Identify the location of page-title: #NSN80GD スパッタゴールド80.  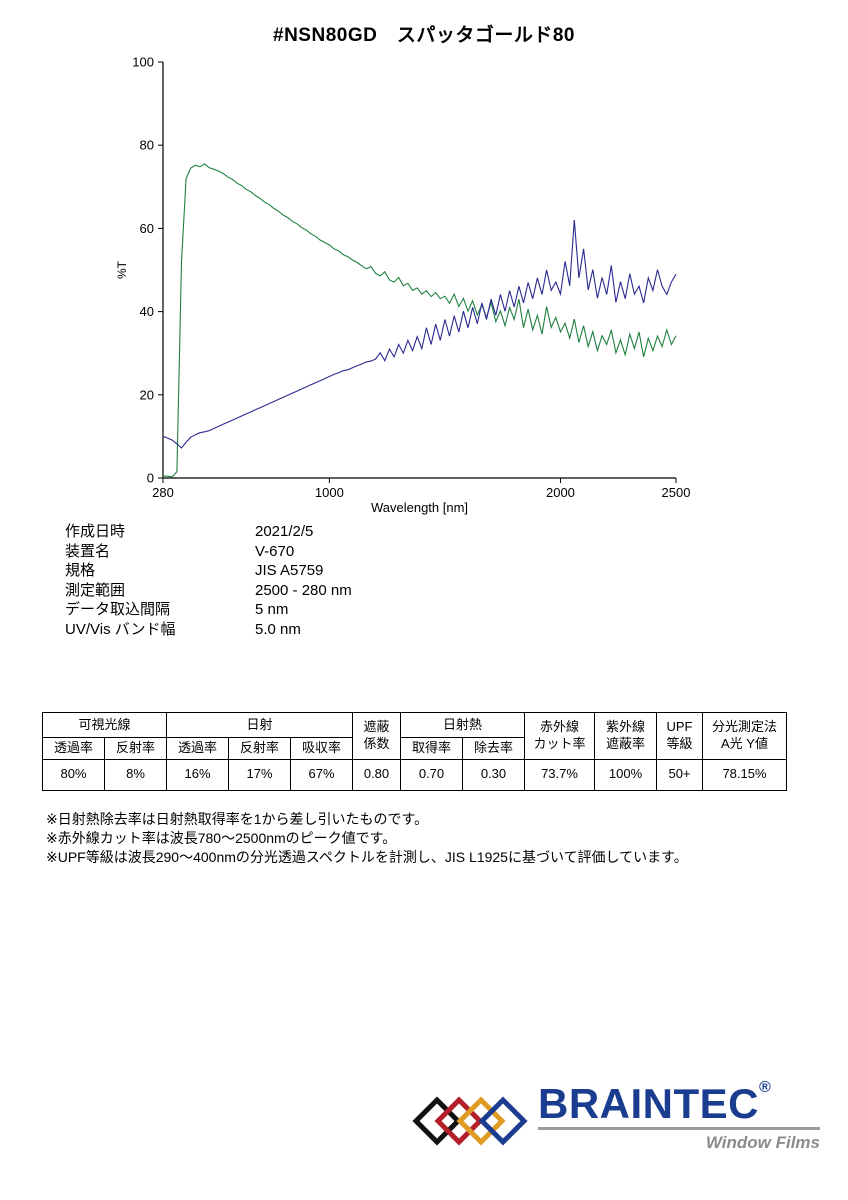
(424, 35).